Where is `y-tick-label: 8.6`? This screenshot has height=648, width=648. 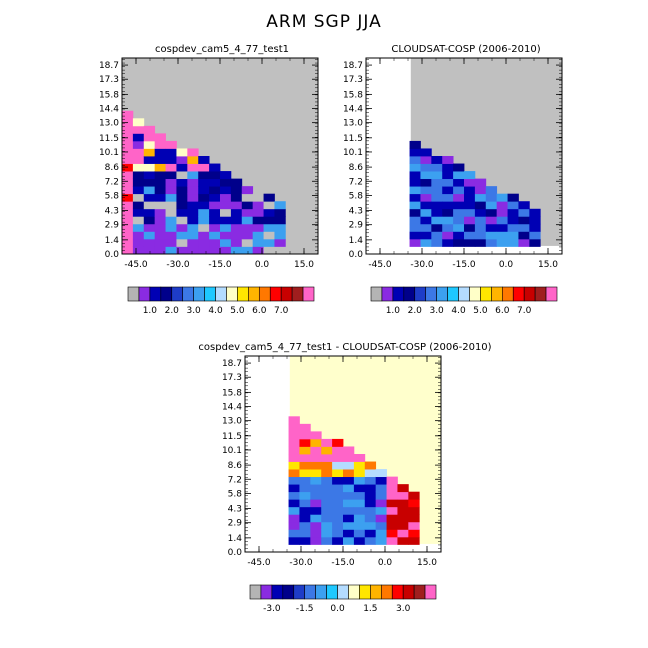 y-tick-label: 8.6 is located at coordinates (112, 168).